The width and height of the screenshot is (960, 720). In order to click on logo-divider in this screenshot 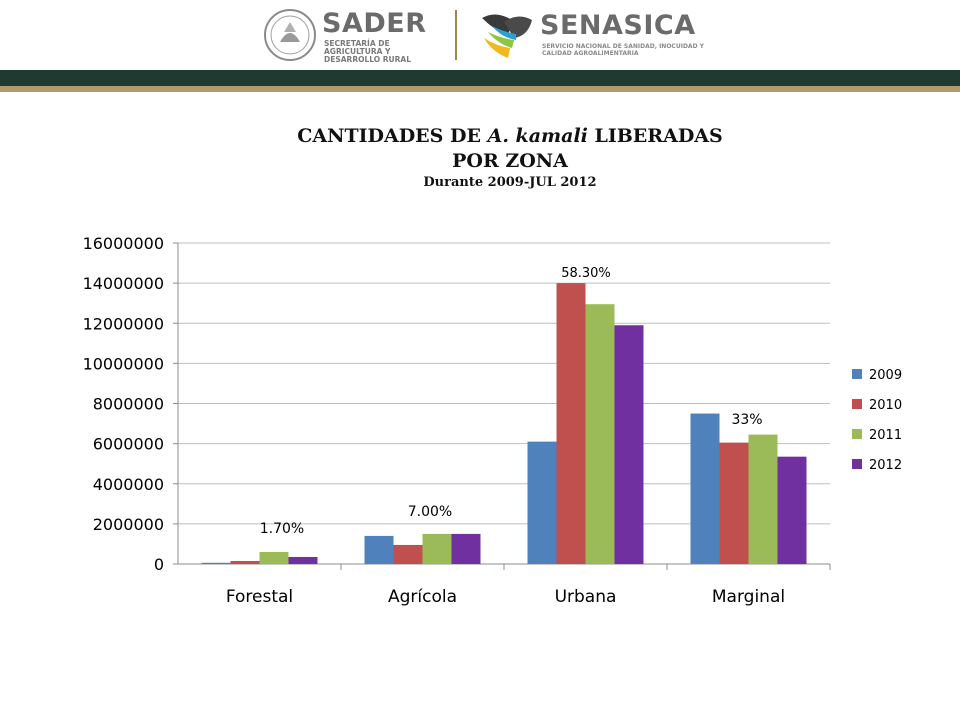, I will do `click(456, 35)`.